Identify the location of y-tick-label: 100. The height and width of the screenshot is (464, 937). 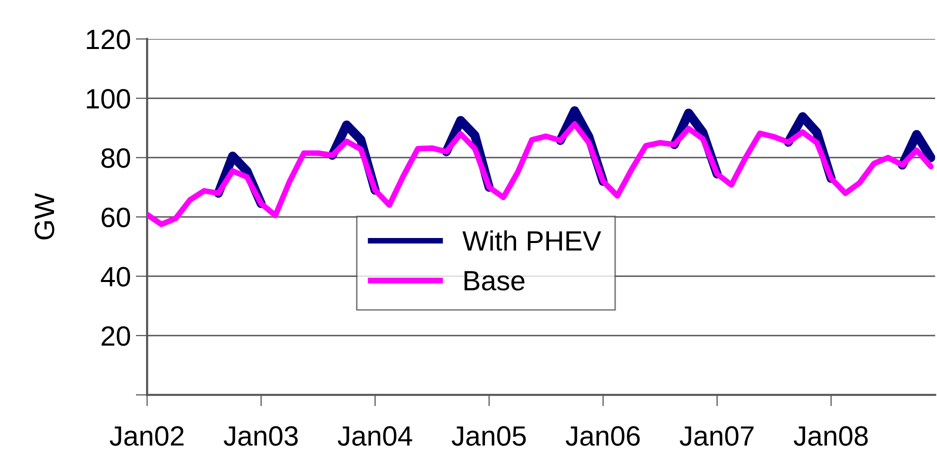
(108, 98).